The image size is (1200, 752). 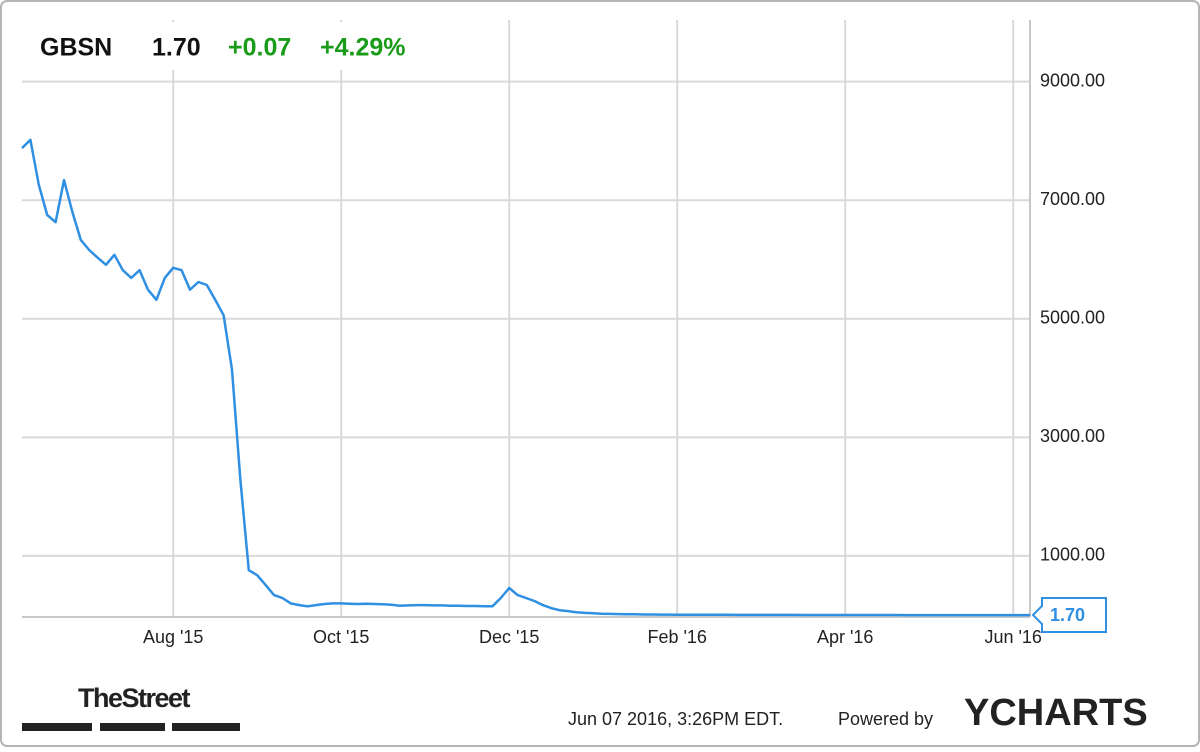 I want to click on timestamp: Jun 07 2016, 3:26PM EDT., so click(x=675, y=719).